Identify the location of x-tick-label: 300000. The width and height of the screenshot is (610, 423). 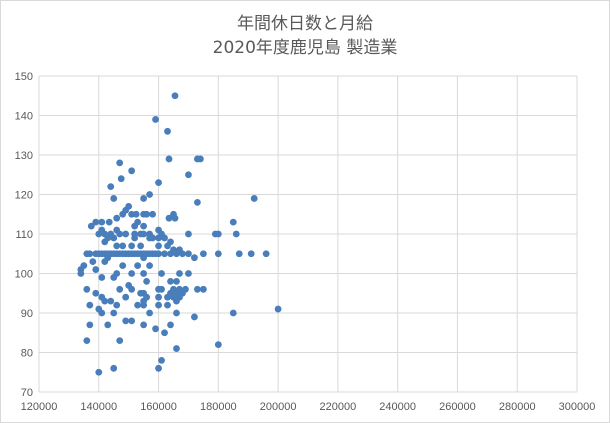
(577, 407).